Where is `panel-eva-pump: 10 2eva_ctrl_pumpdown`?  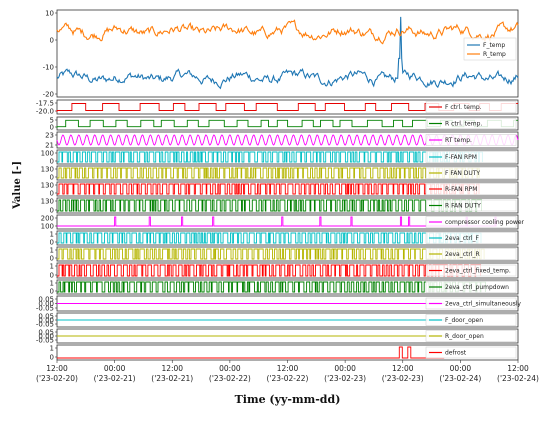
panel-eva-pump: 10 2eva_ctrl_pumpdown is located at coordinates (284, 287).